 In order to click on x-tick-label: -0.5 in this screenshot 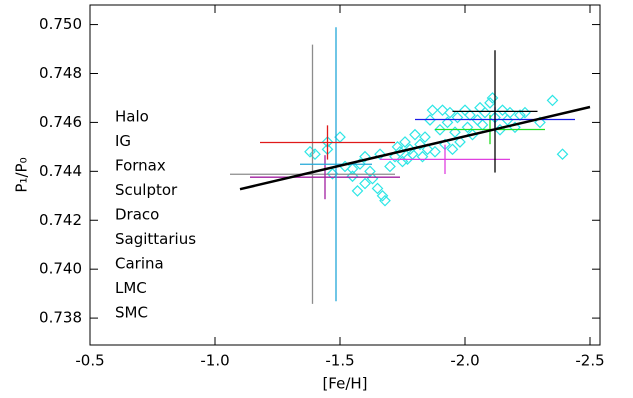, I will do `click(89, 361)`.